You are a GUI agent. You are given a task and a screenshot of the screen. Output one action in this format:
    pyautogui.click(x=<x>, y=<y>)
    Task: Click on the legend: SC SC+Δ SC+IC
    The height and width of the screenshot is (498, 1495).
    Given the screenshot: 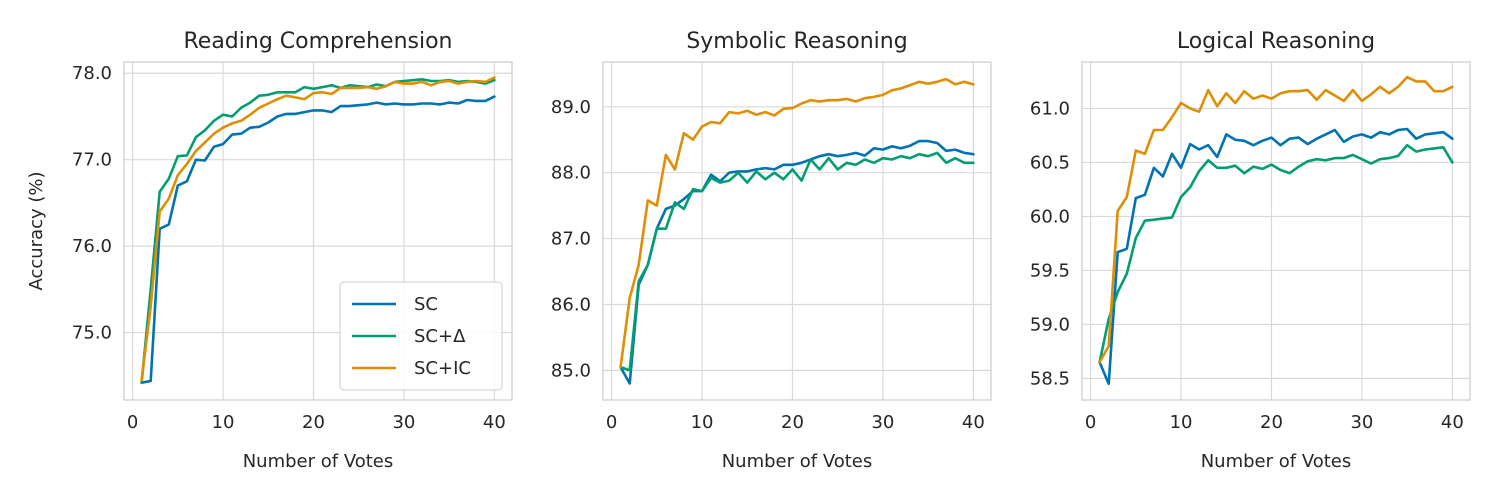 What is the action you would take?
    pyautogui.click(x=421, y=336)
    